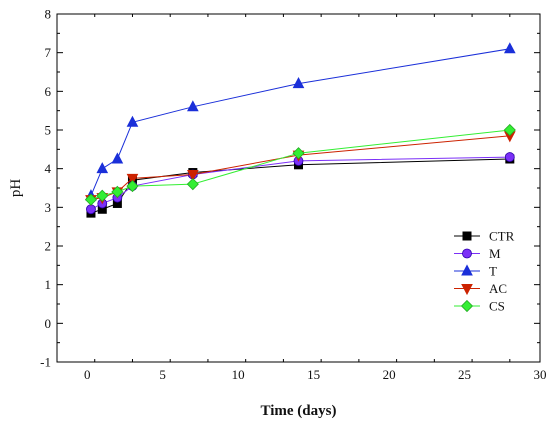 This screenshot has width=550, height=425. What do you see at coordinates (467, 236) in the screenshot?
I see `legend-marker-ctr` at bounding box center [467, 236].